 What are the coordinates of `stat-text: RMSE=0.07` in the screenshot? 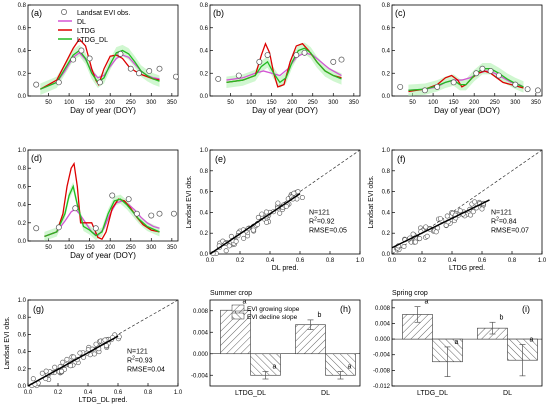 It's located at (510, 230).